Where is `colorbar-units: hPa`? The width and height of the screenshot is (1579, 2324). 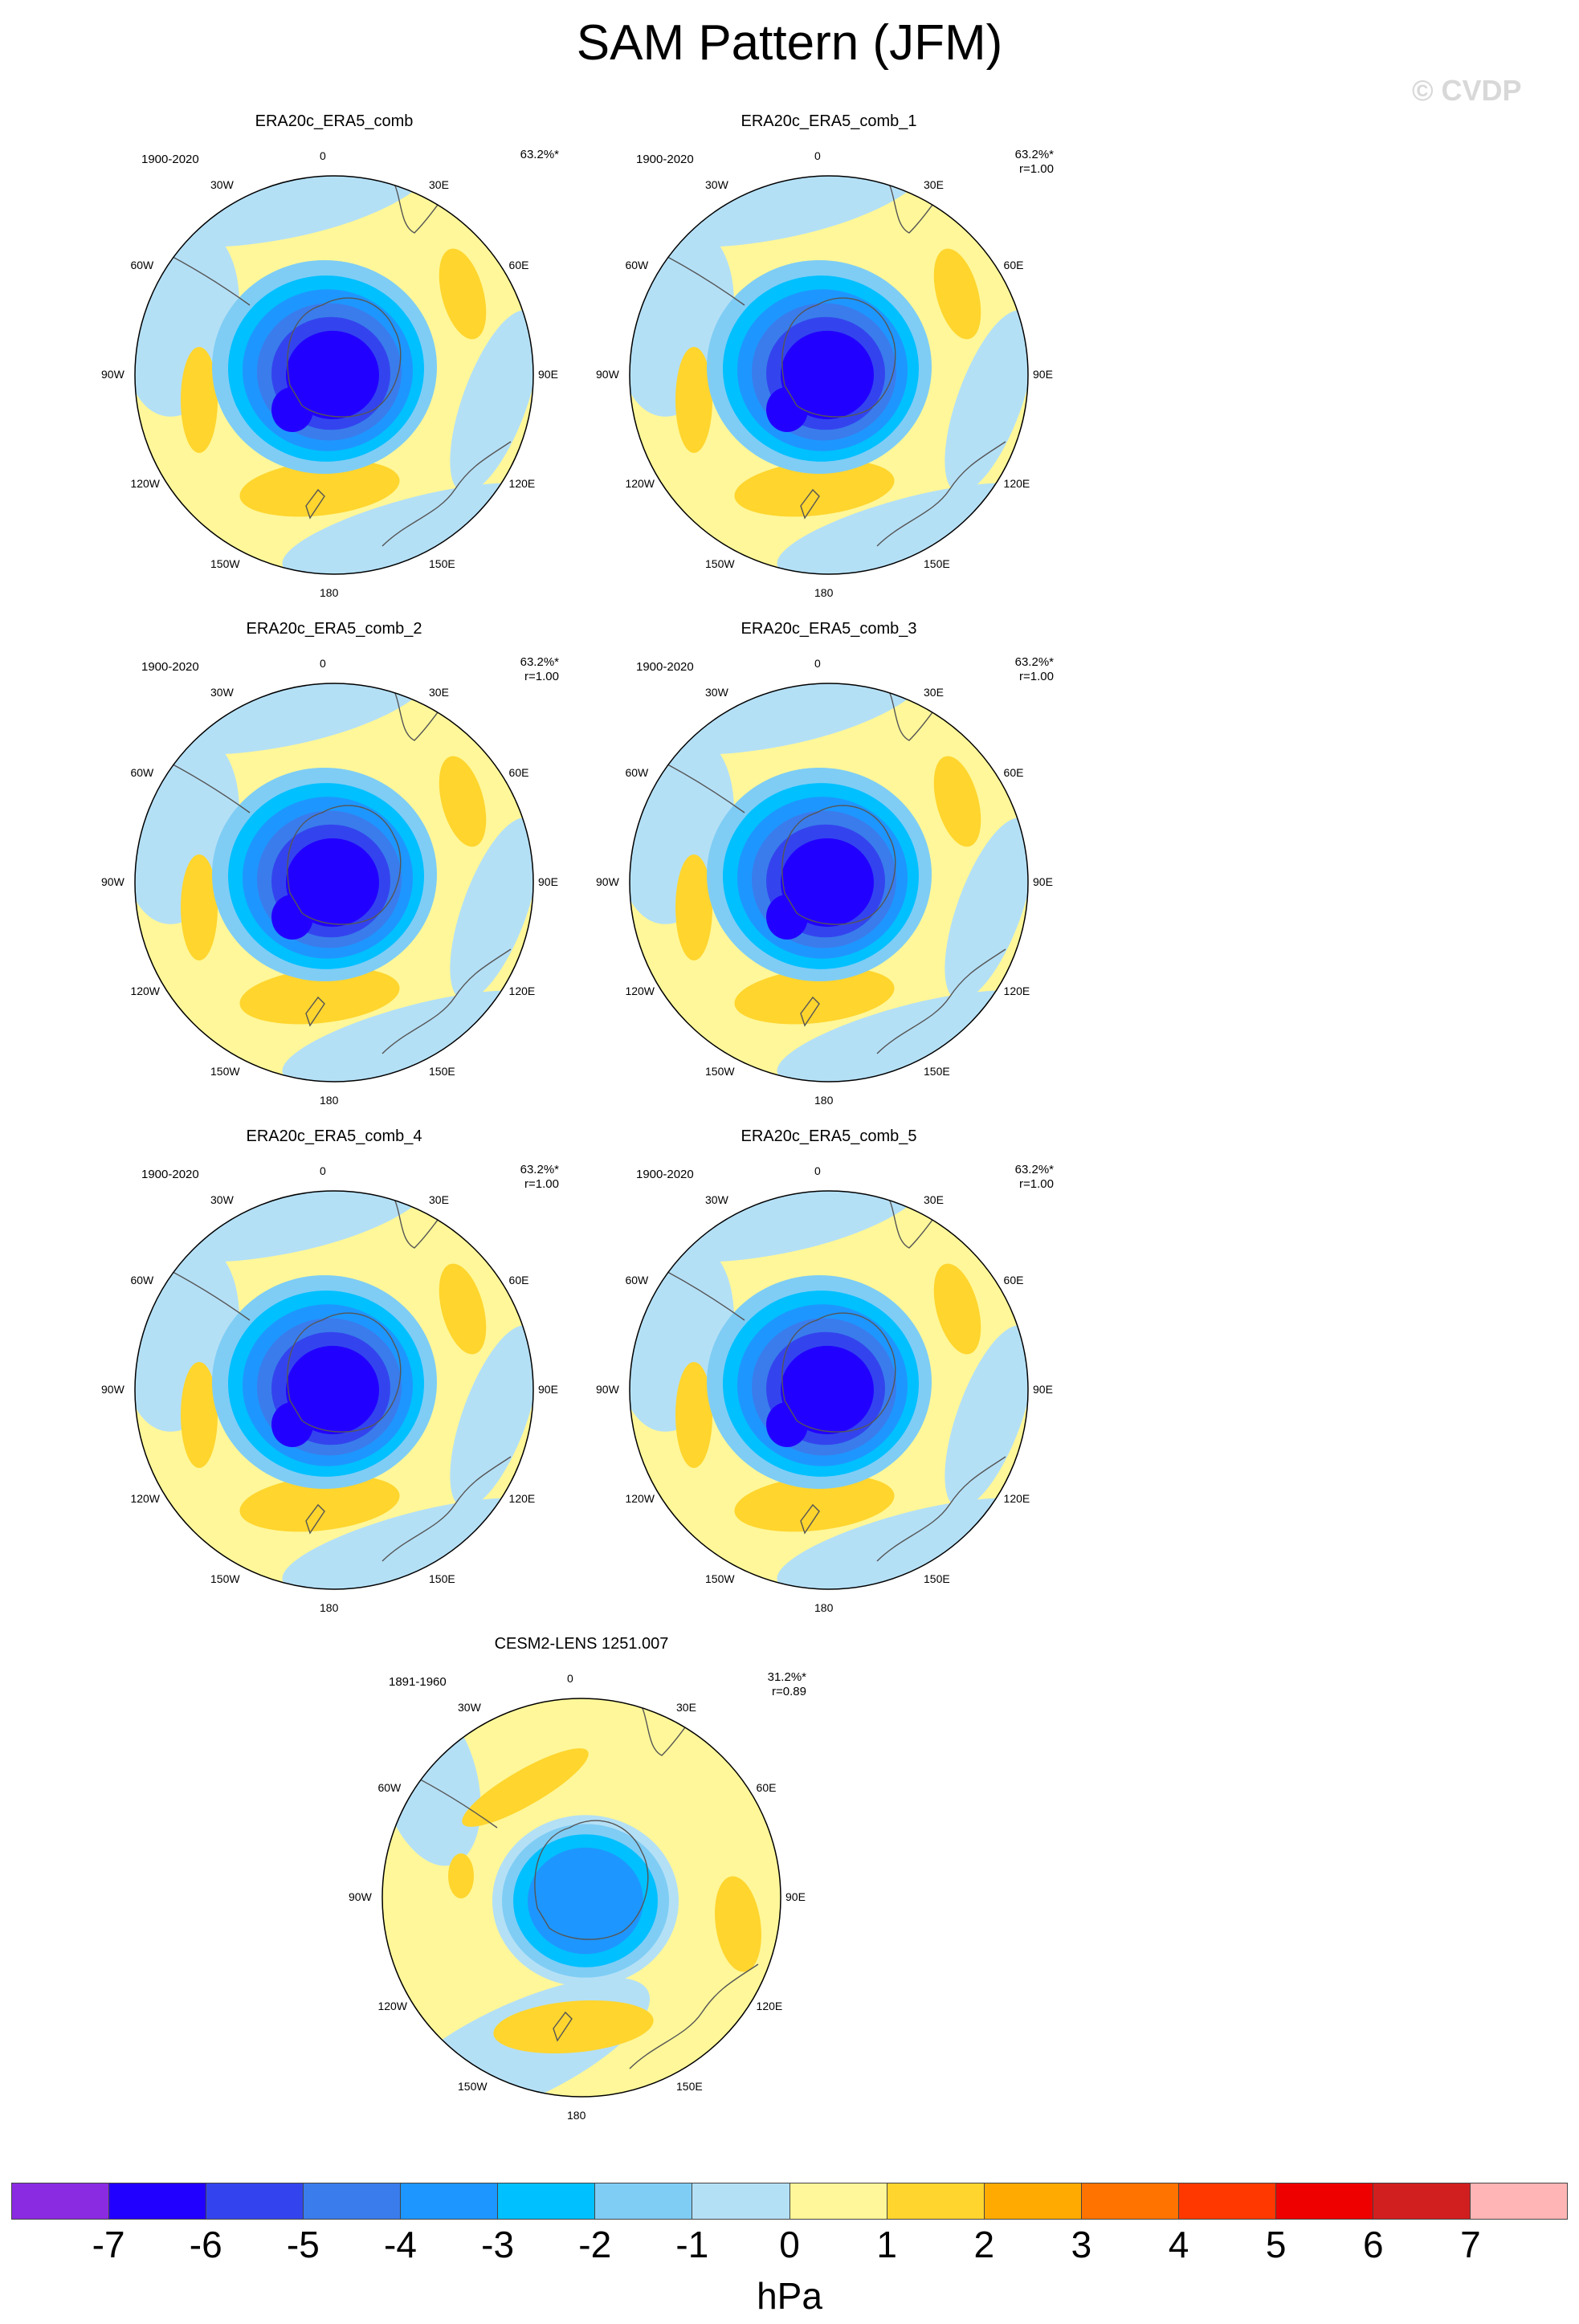 colorbar-units: hPa is located at coordinates (789, 2296).